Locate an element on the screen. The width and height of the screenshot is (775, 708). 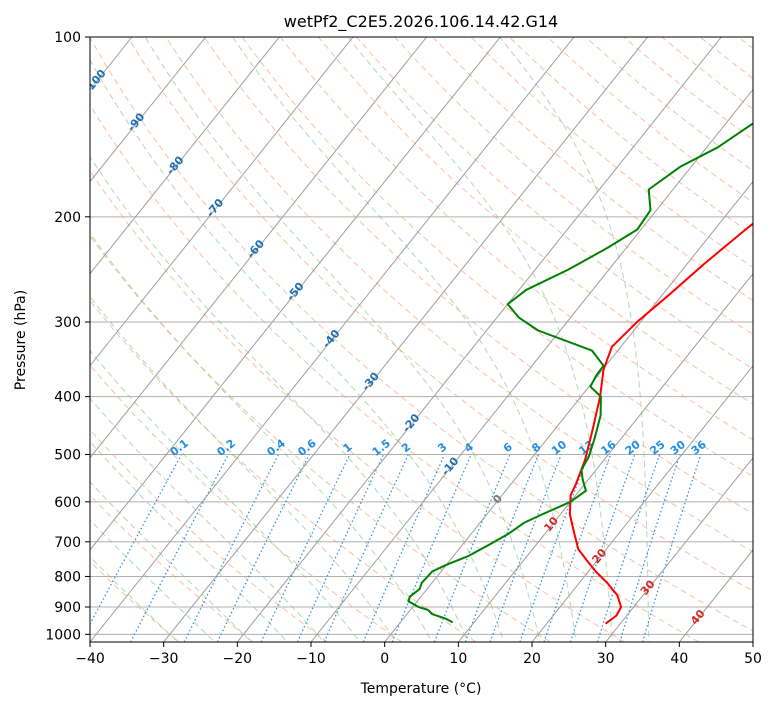
x-tick-label: 0 is located at coordinates (384, 659).